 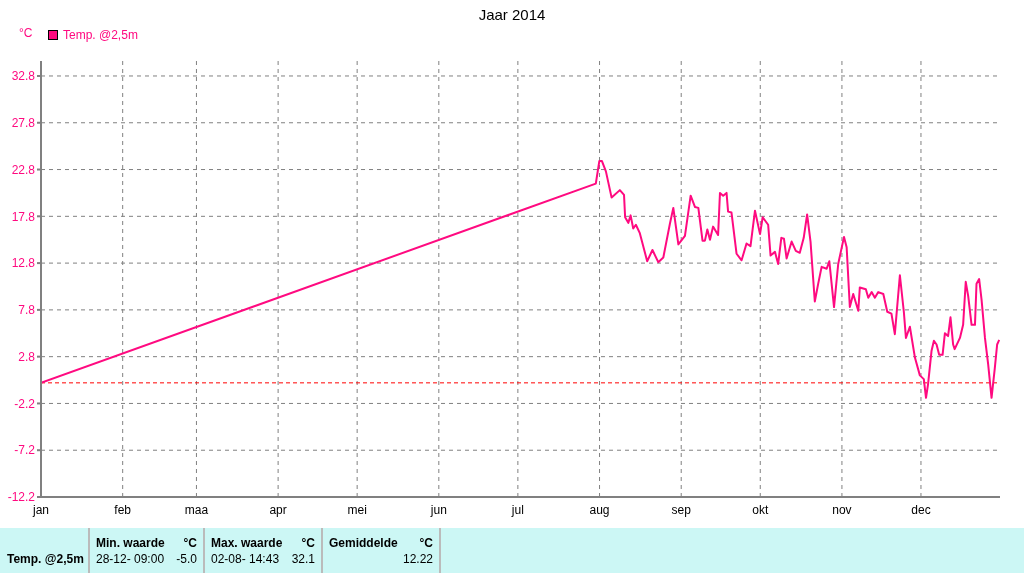 What do you see at coordinates (27, 356) in the screenshot?
I see `y-tick-label: 2.8` at bounding box center [27, 356].